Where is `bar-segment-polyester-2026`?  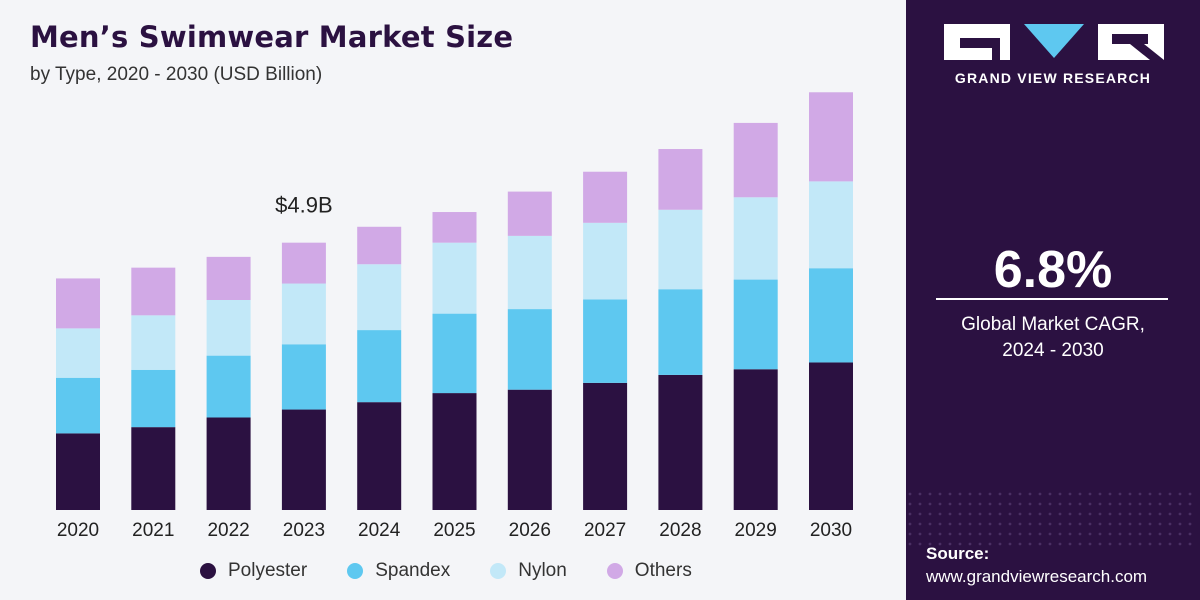
bar-segment-polyester-2026 is located at coordinates (529, 449).